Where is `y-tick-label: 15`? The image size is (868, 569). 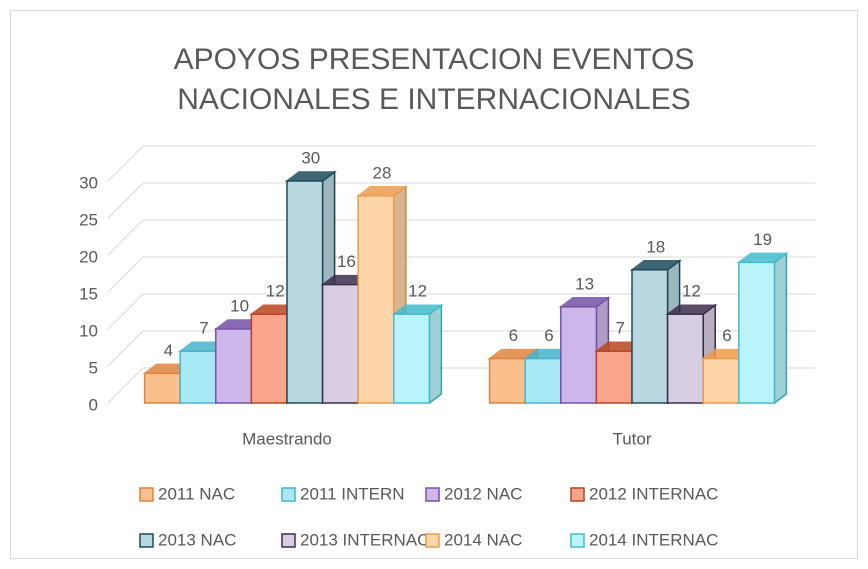
y-tick-label: 15 is located at coordinates (88, 293).